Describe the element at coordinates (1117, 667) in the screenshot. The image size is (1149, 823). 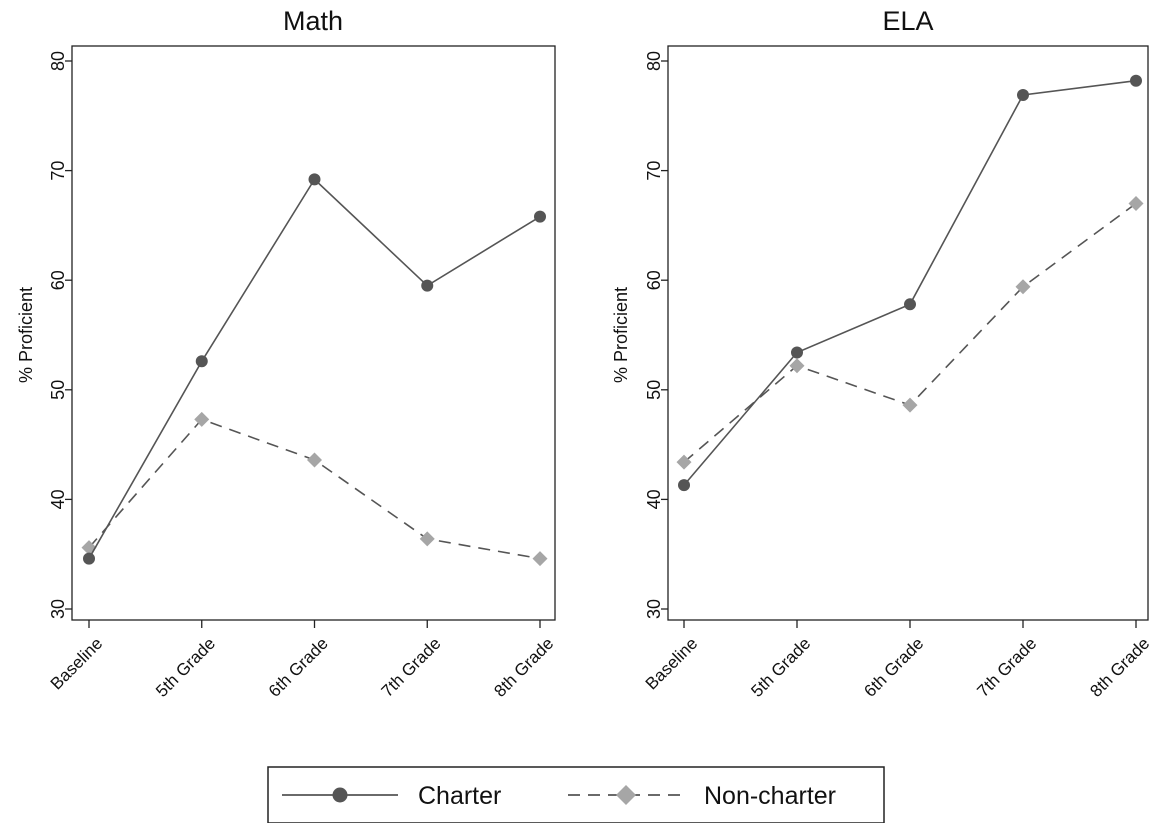
I see `ela-x-tick-label: 8th Grade` at that location.